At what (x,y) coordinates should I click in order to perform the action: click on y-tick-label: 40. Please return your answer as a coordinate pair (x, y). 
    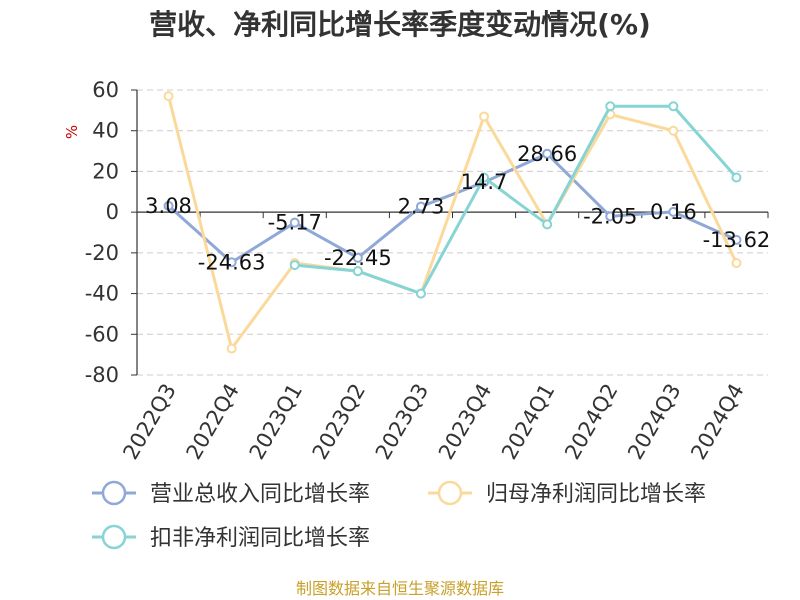
    Looking at the image, I should click on (105, 131).